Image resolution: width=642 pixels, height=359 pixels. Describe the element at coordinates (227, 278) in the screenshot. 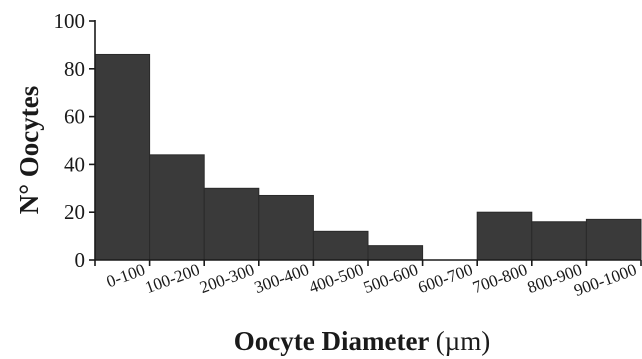

I see `x-tick-label: 200-300` at that location.